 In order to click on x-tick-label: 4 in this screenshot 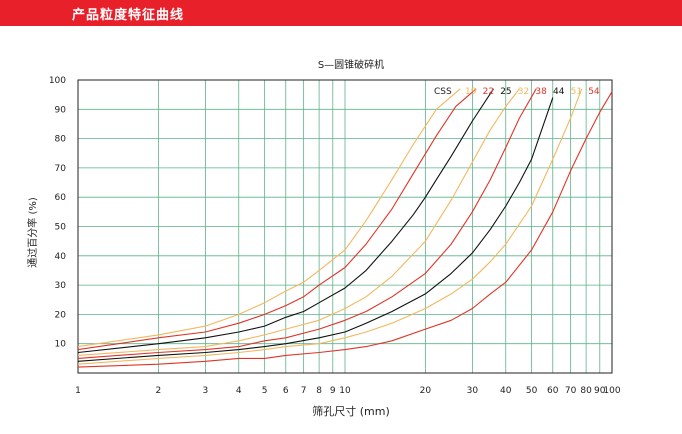, I will do `click(239, 391)`.